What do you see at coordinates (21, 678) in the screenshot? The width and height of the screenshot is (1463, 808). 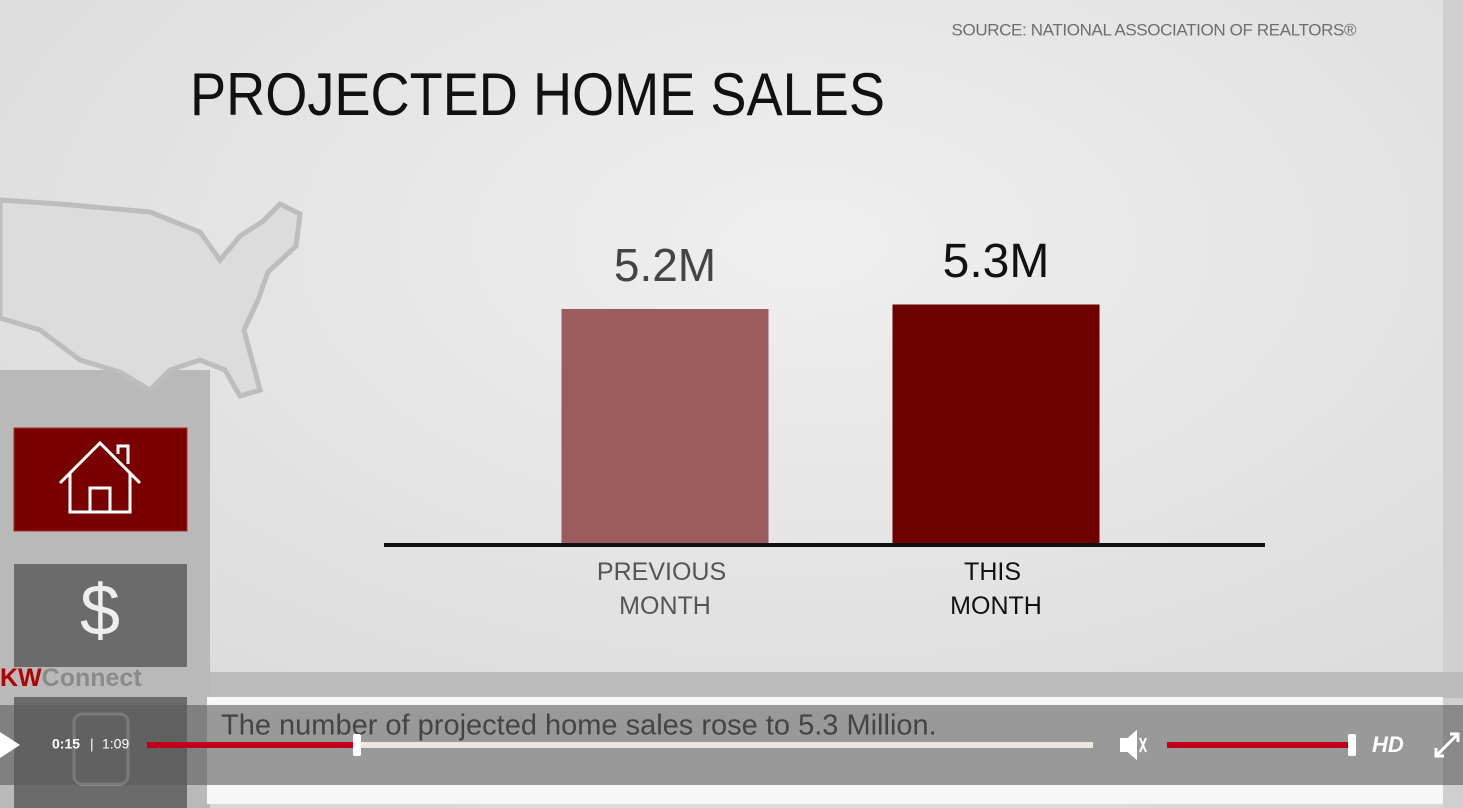 I see `logo-brand: KW` at bounding box center [21, 678].